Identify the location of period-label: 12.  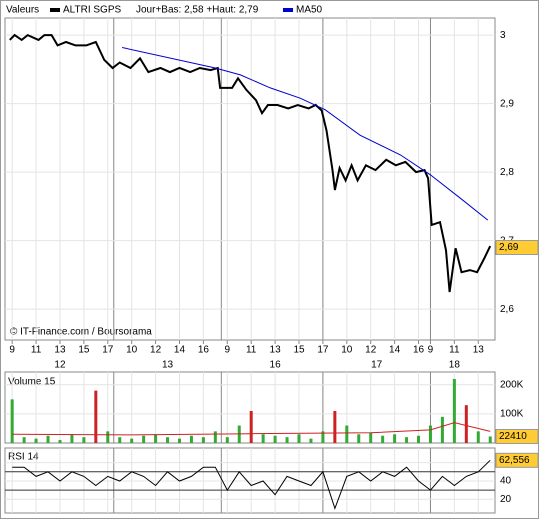
(60, 365).